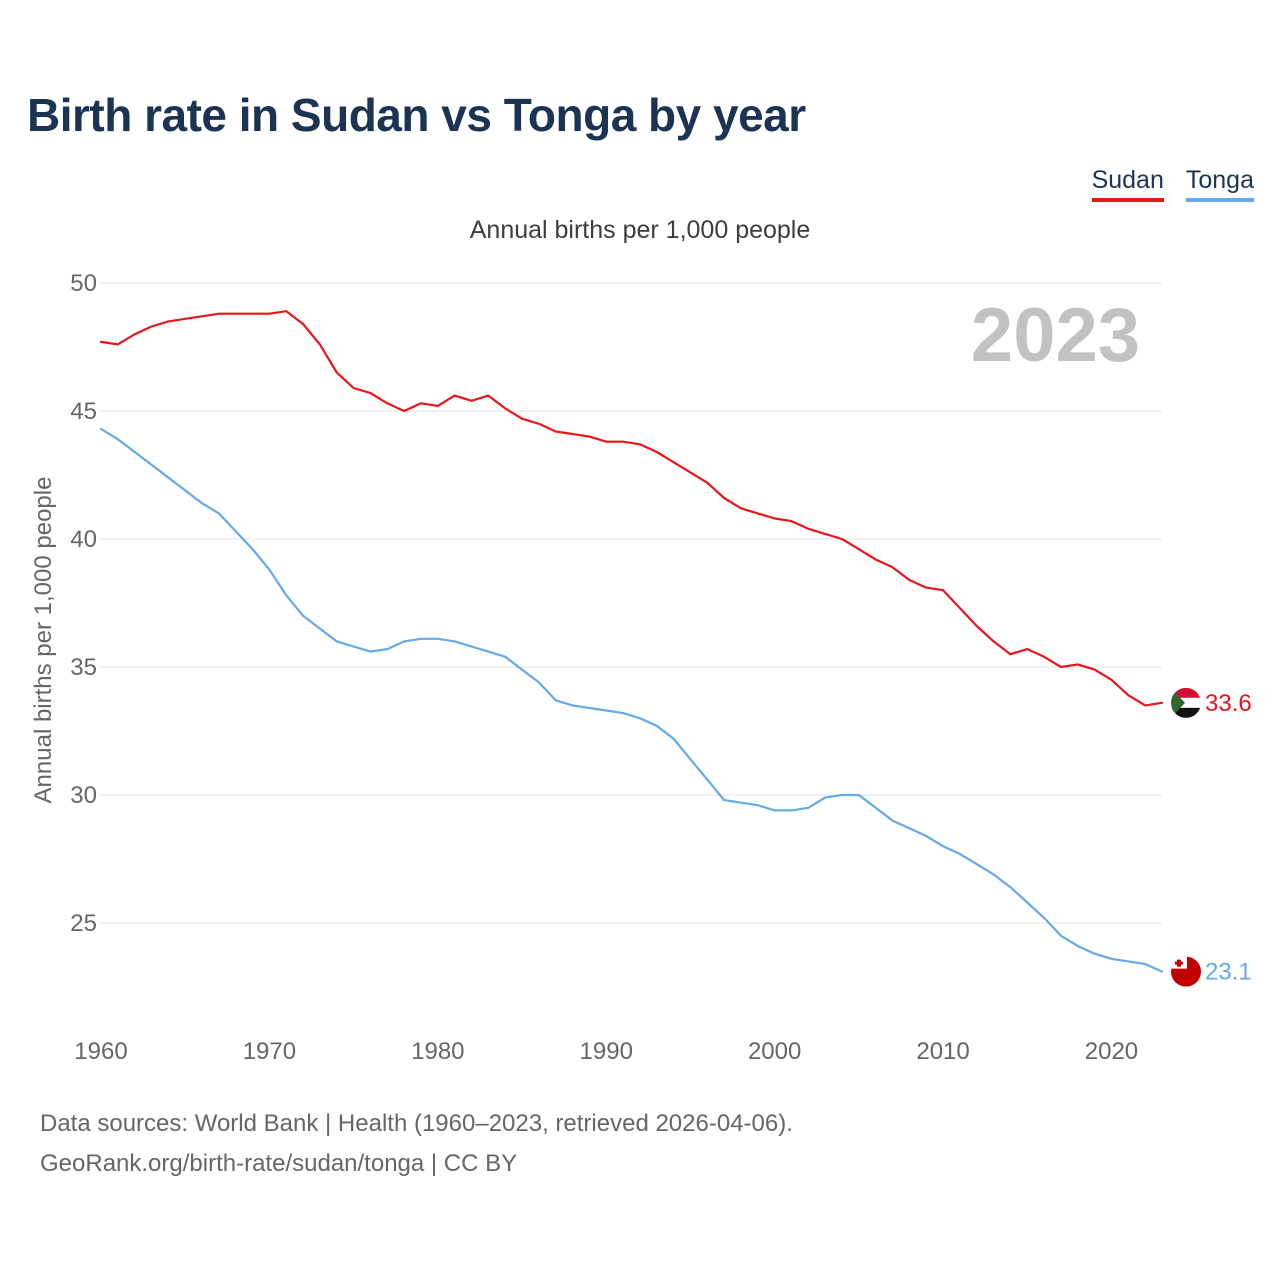 The width and height of the screenshot is (1280, 1280). What do you see at coordinates (83, 795) in the screenshot?
I see `y-tick-label: 30` at bounding box center [83, 795].